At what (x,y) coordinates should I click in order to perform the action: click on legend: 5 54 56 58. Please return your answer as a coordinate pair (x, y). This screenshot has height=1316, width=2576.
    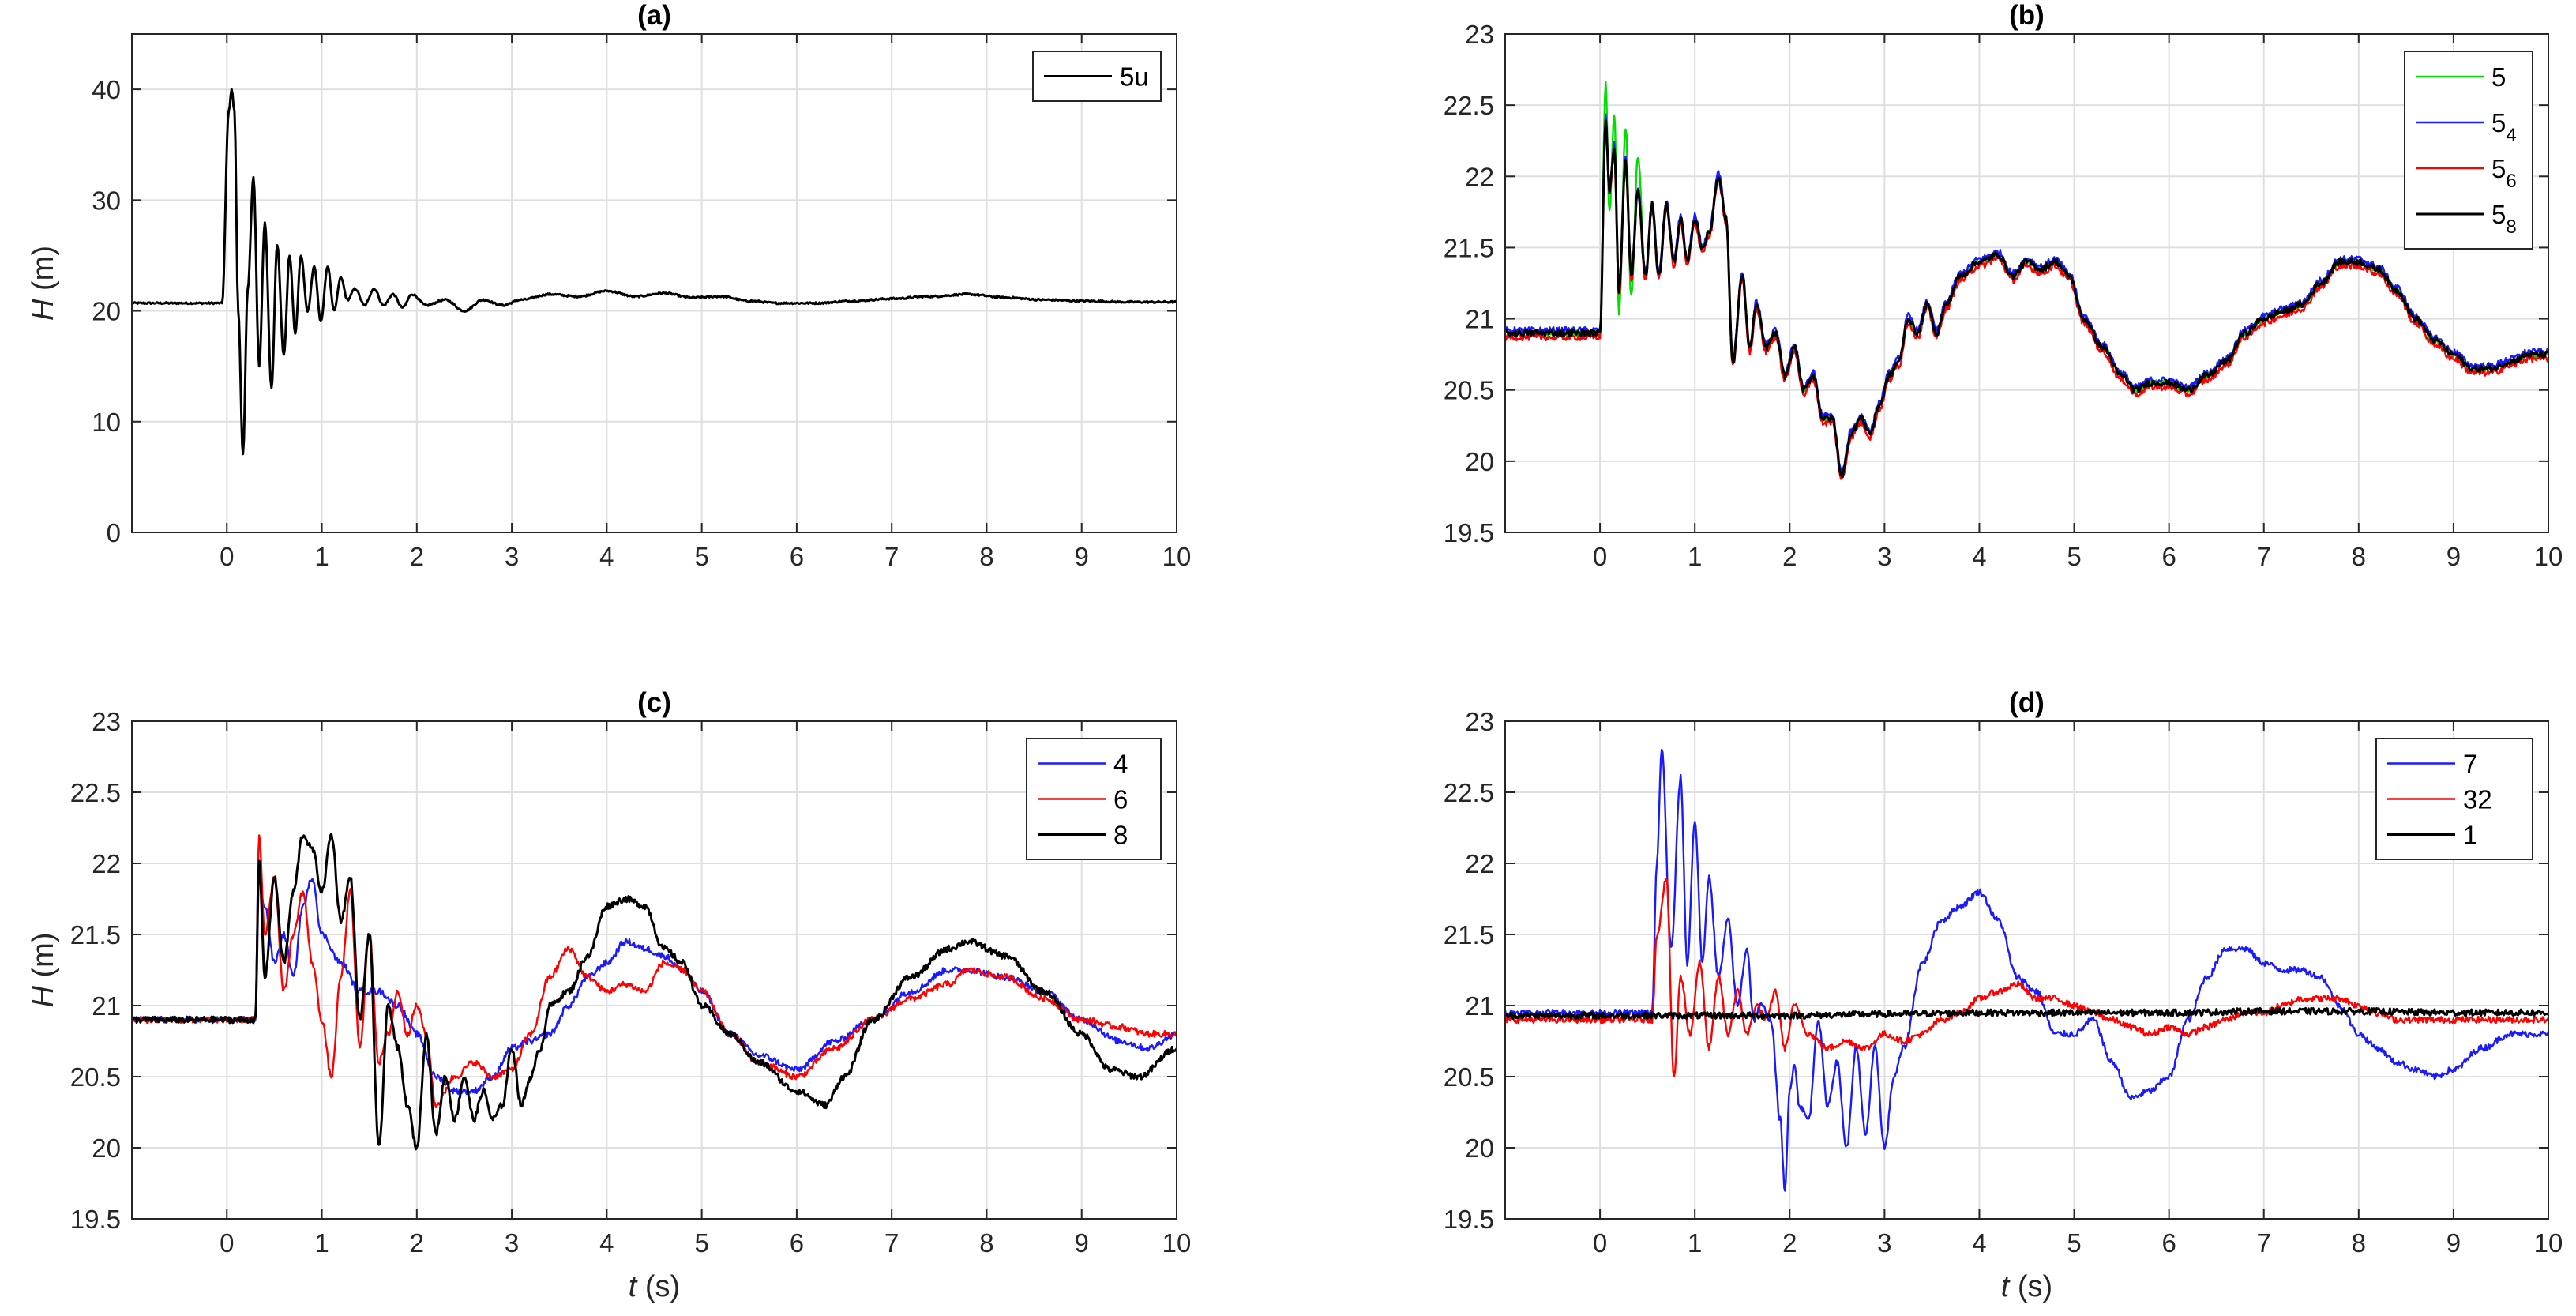
    Looking at the image, I should click on (2468, 150).